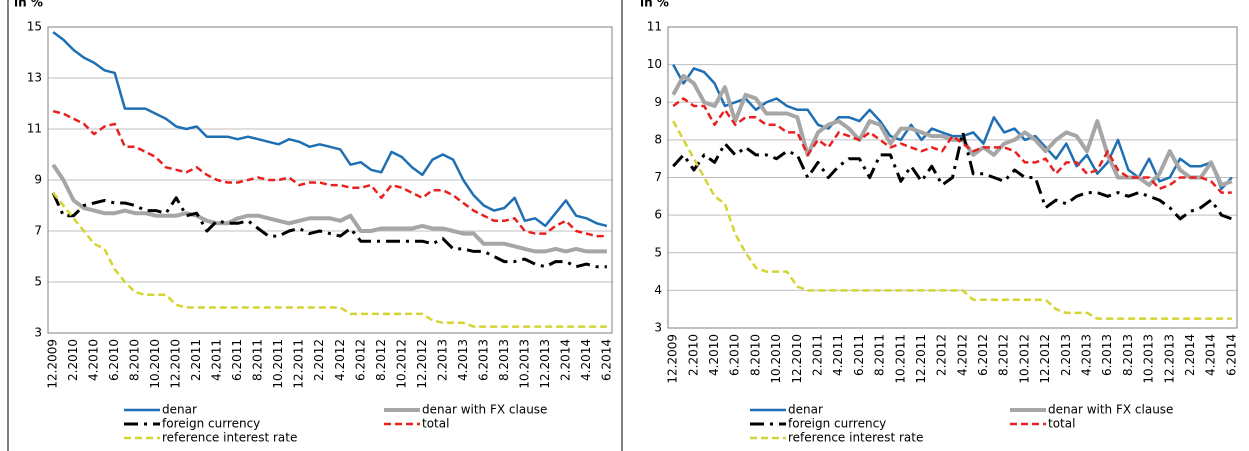  What do you see at coordinates (34, 27) in the screenshot?
I see `y-tick-label: 15` at bounding box center [34, 27].